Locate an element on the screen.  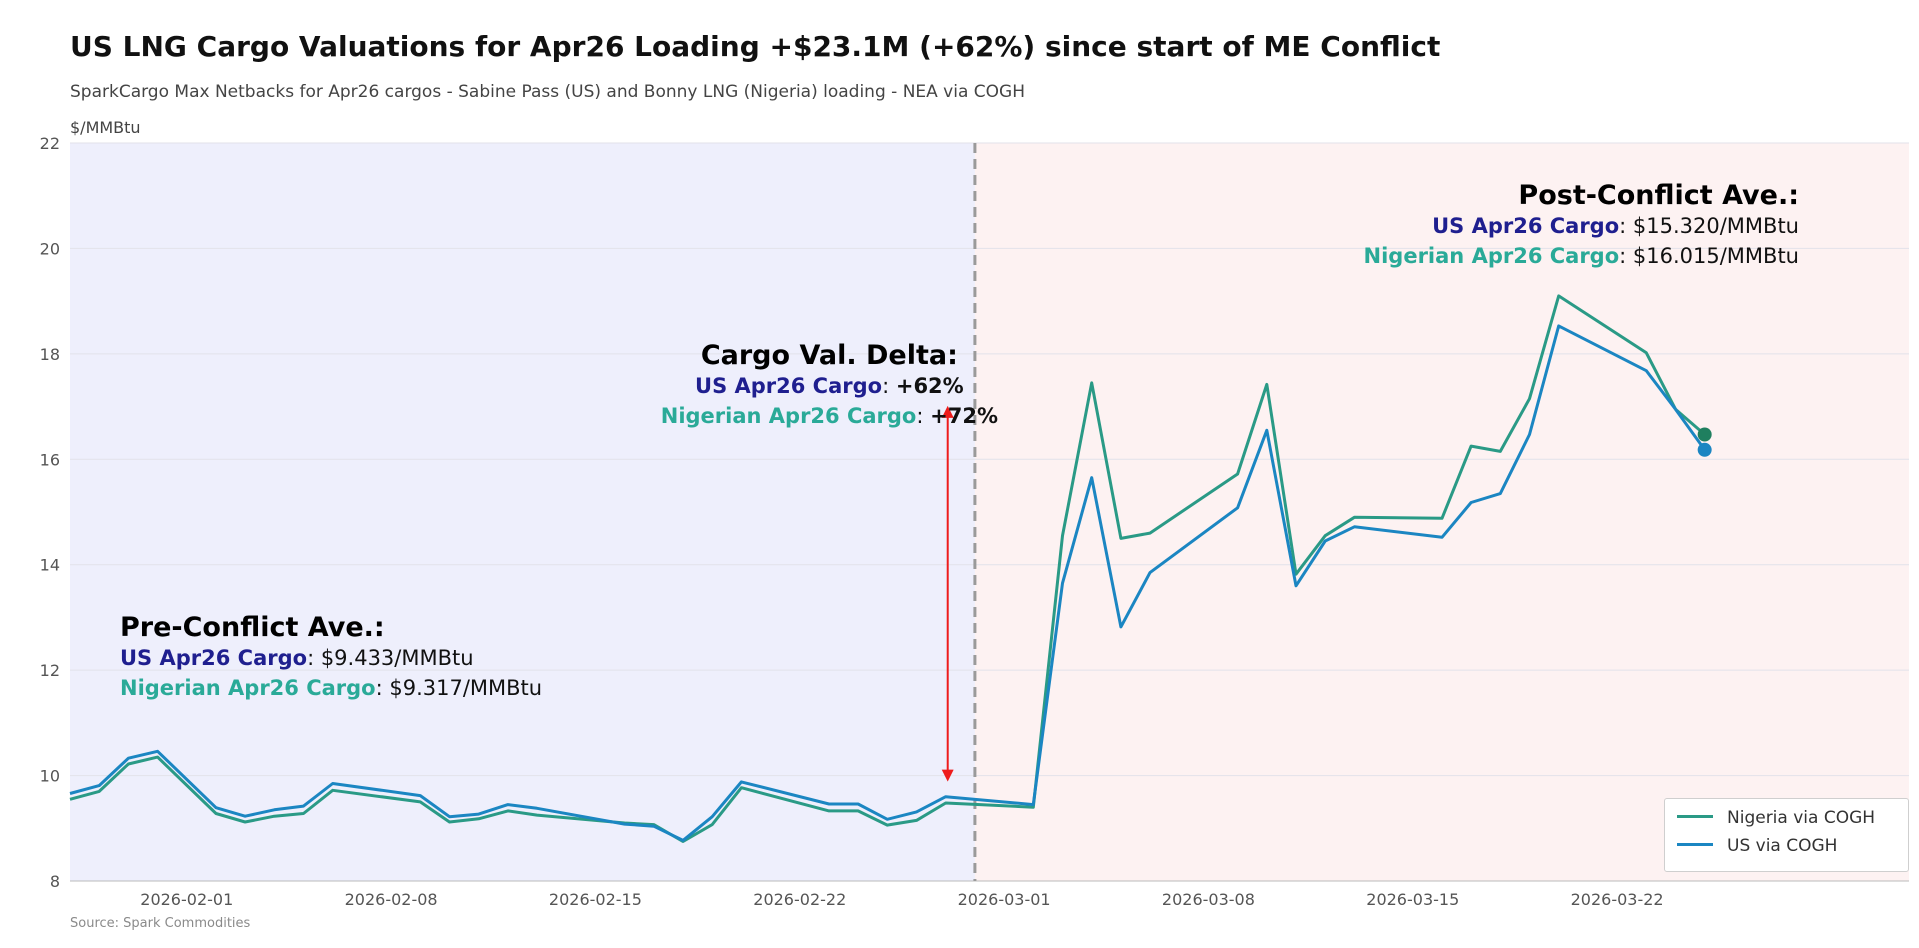
legend-label-us: US via COGH is located at coordinates (1782, 846).